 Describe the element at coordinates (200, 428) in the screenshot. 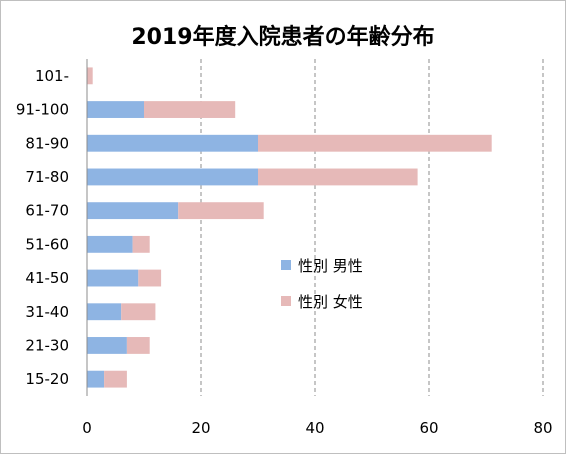

I see `x-tick-label: 20` at that location.